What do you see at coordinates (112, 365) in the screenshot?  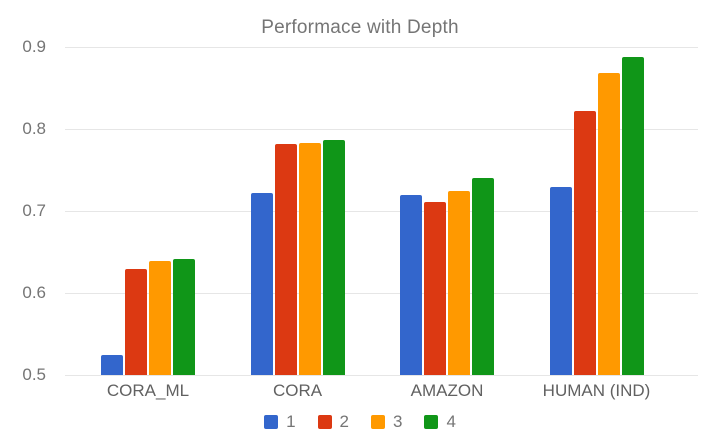 I see `bar-series-1-cora-ml` at bounding box center [112, 365].